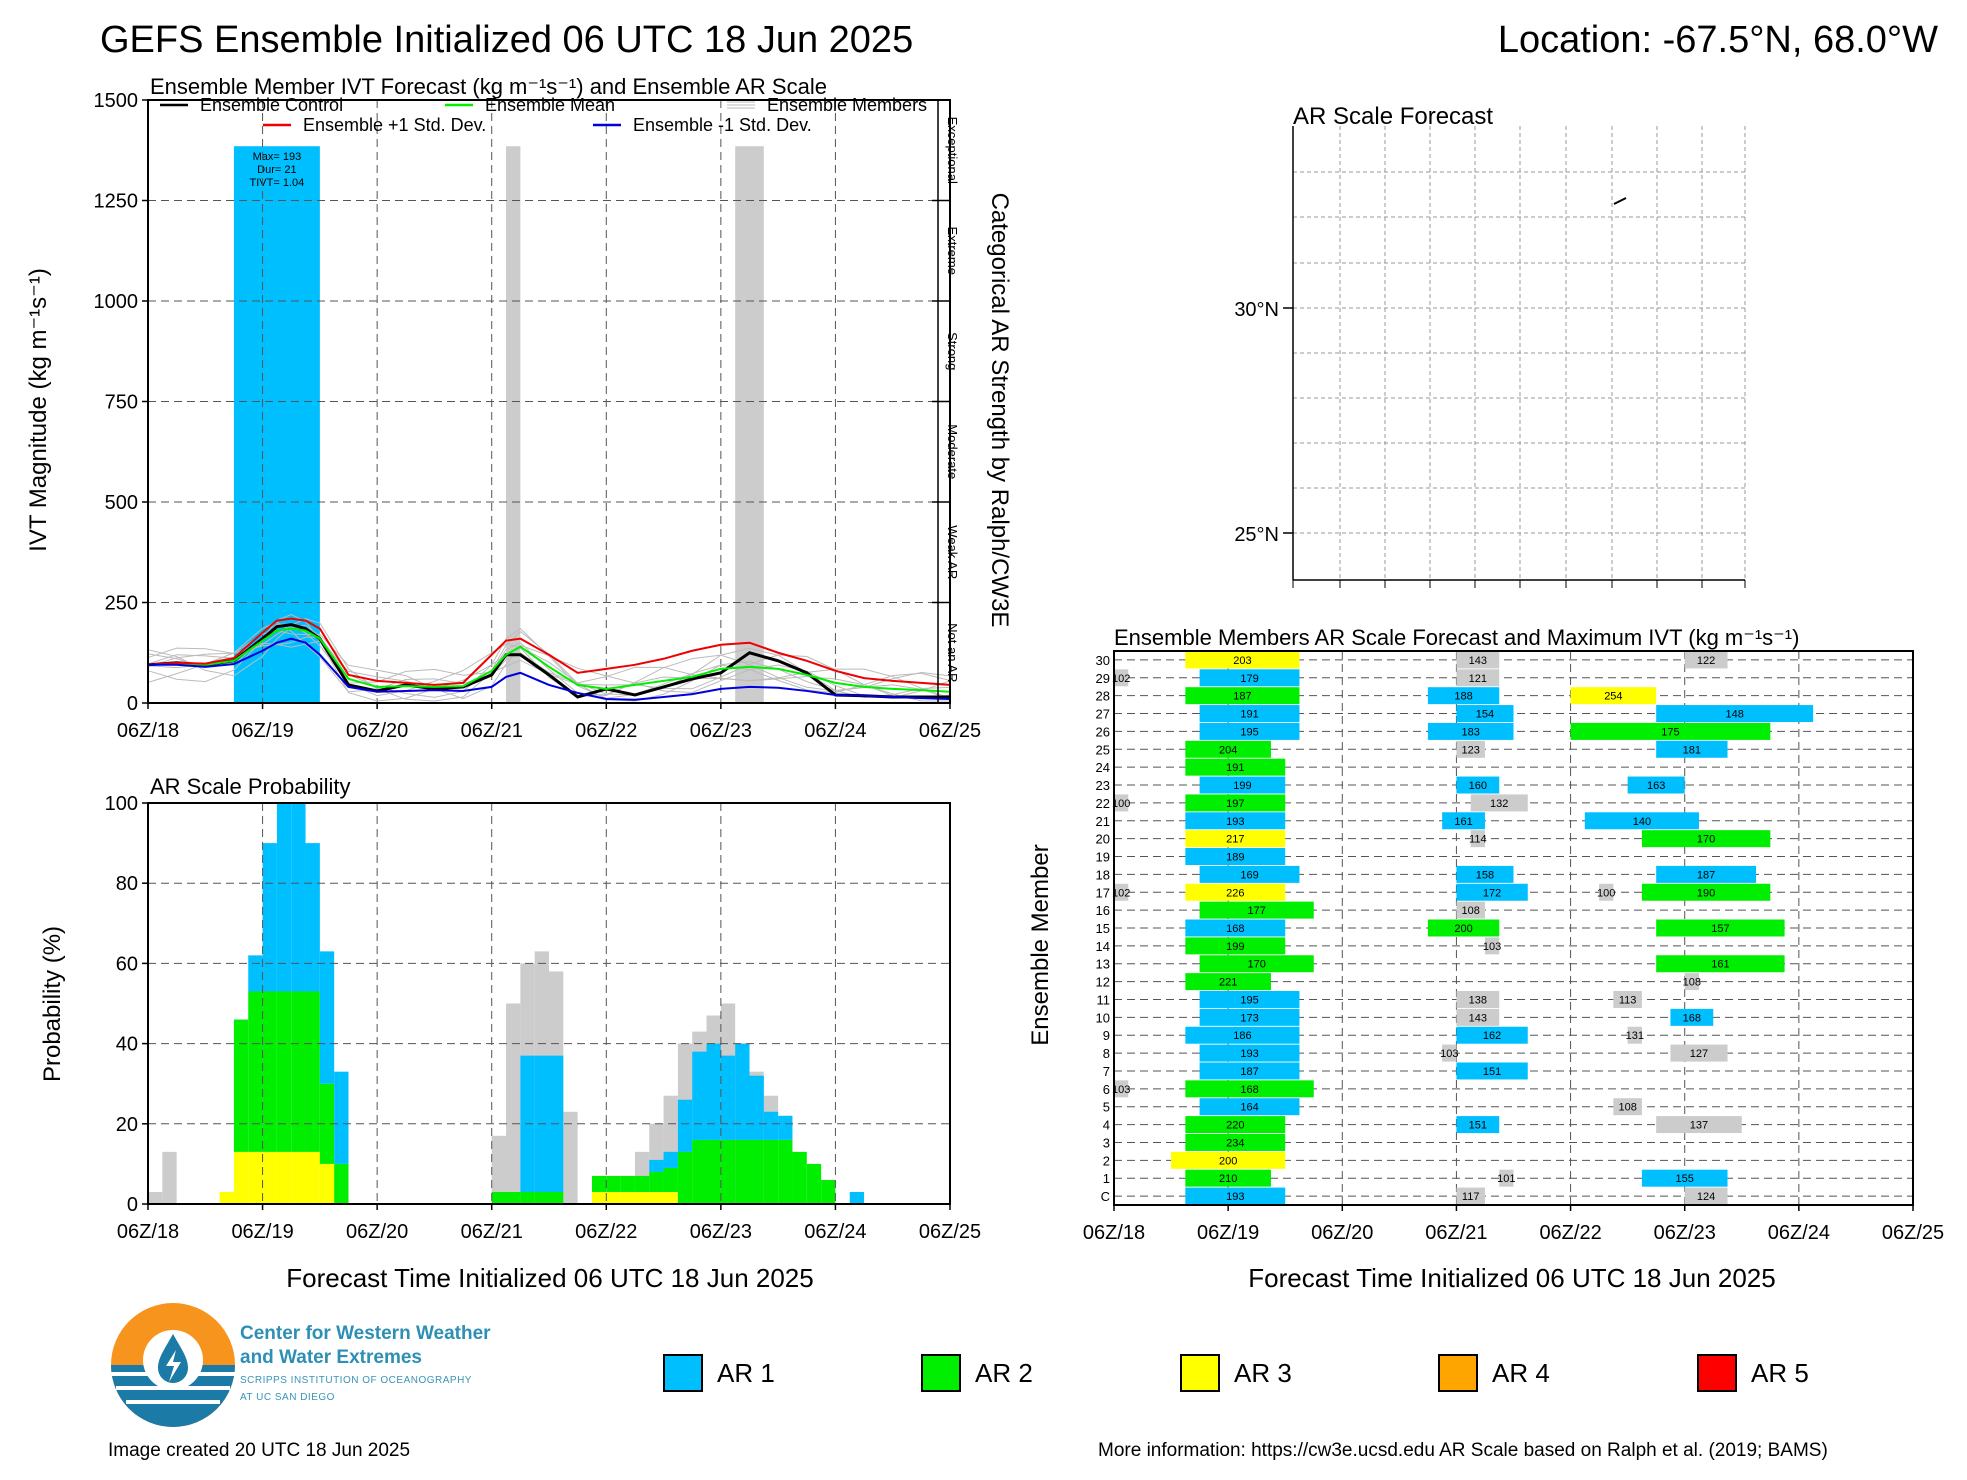 The width and height of the screenshot is (1967, 1480). What do you see at coordinates (835, 1232) in the screenshot?
I see `prob-xtick-label-6: 06Z/24` at bounding box center [835, 1232].